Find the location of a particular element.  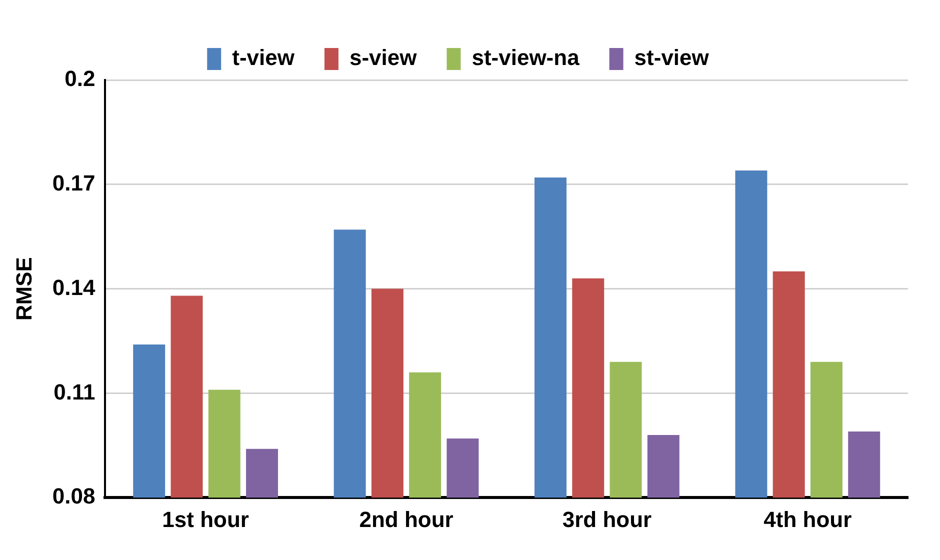

y-tick-label: 0.11 is located at coordinates (75, 391).